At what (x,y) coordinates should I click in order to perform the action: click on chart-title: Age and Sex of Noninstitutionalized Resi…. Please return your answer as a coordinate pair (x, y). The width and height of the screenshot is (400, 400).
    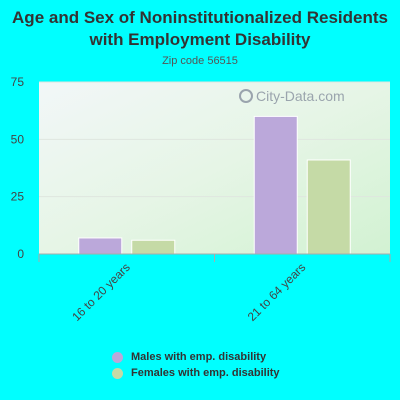
    Looking at the image, I should click on (200, 28).